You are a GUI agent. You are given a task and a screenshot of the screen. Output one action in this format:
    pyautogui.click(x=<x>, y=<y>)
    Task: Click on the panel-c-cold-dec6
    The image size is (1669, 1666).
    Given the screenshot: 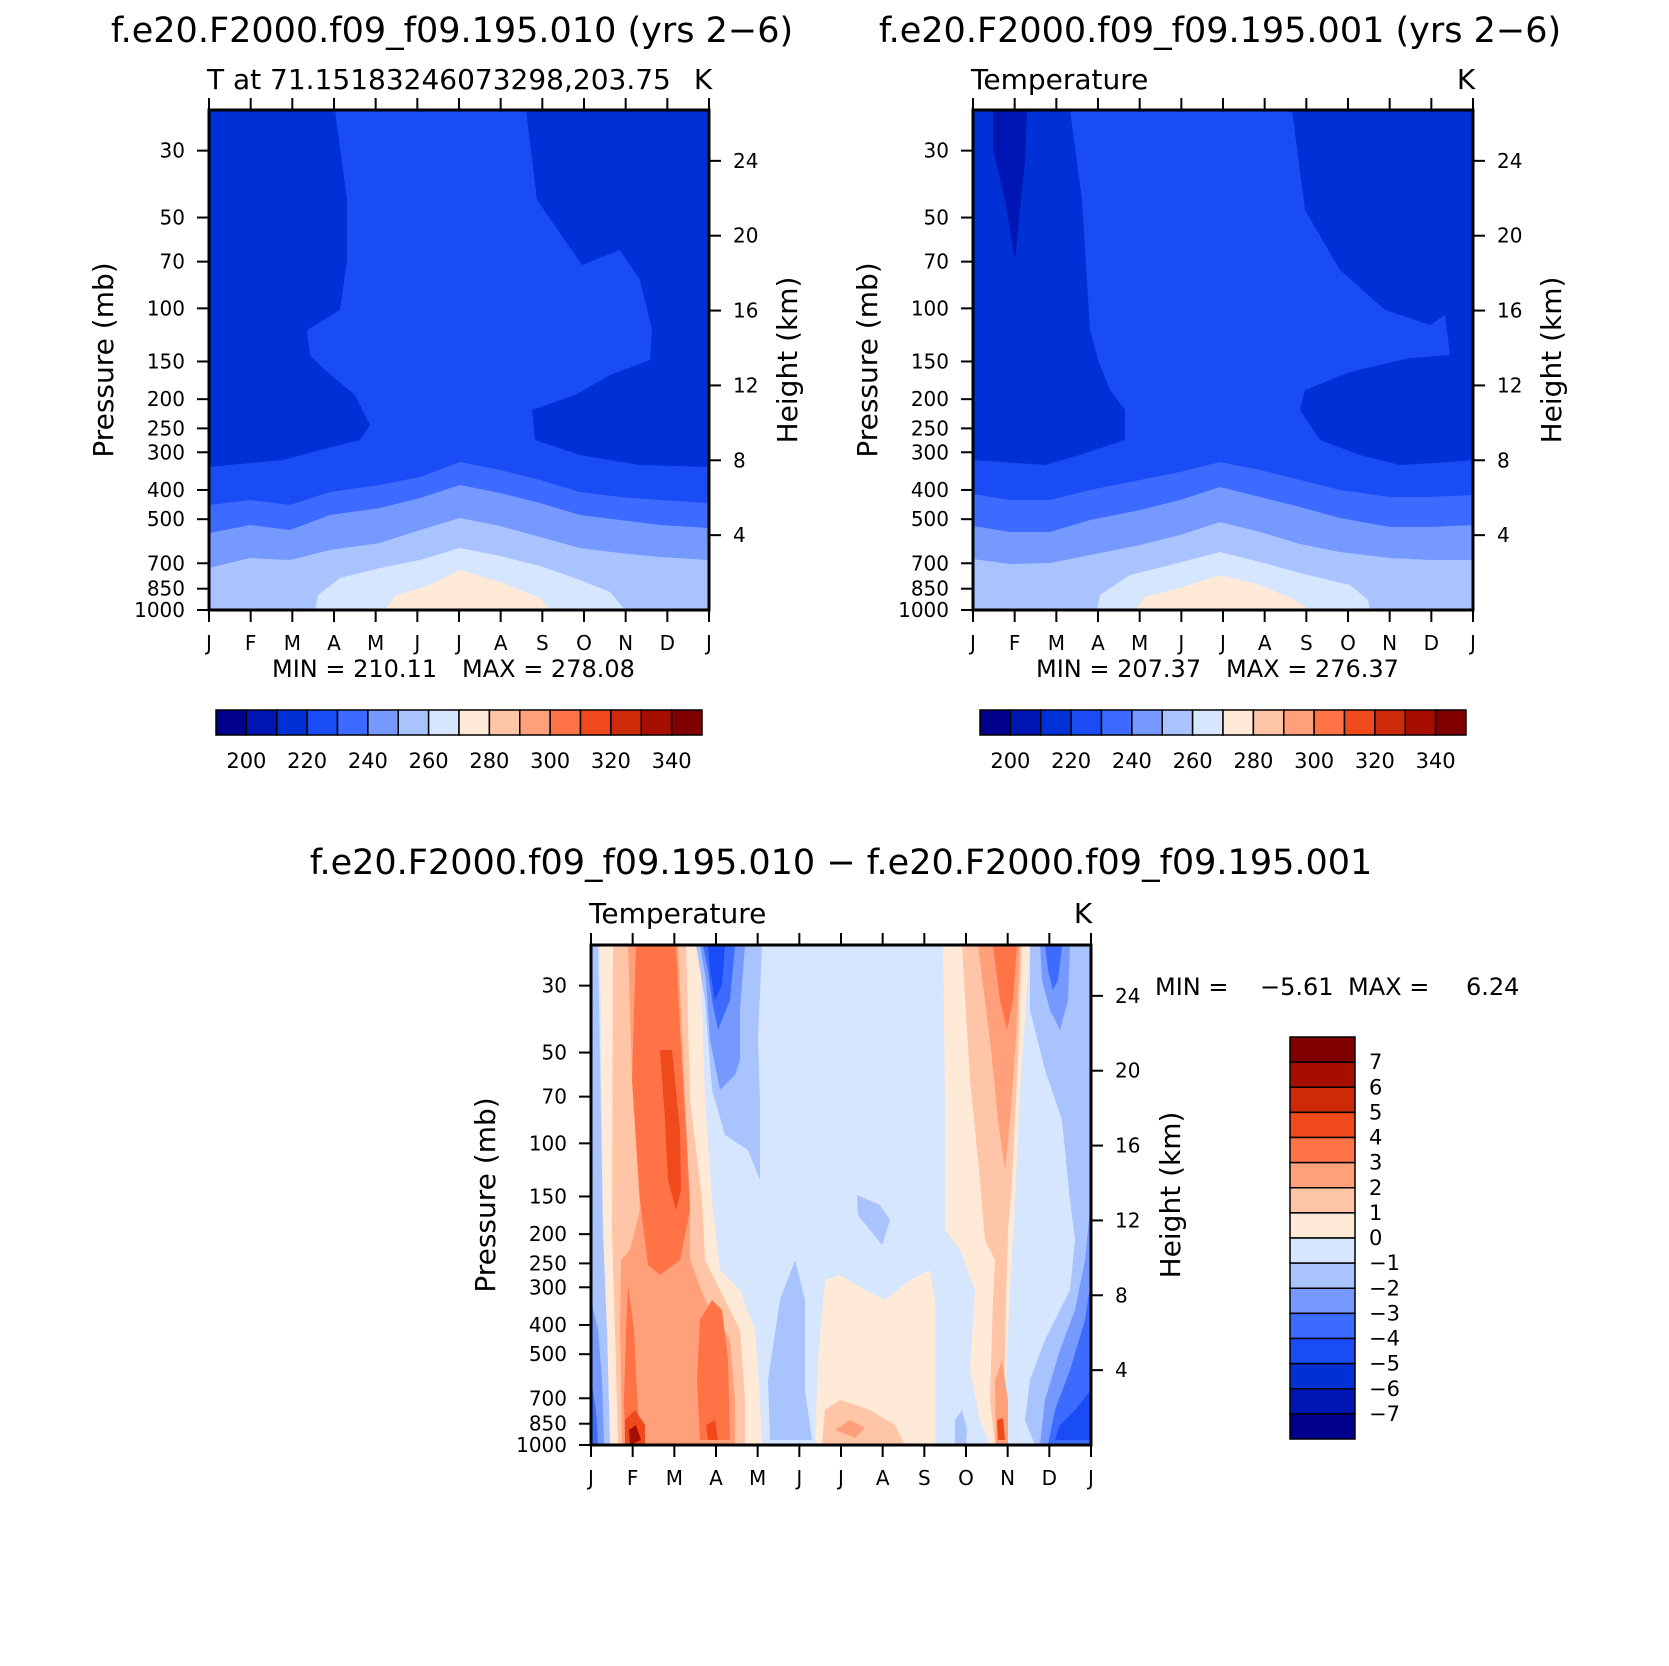 What is the action you would take?
    pyautogui.click(x=1073, y=1415)
    